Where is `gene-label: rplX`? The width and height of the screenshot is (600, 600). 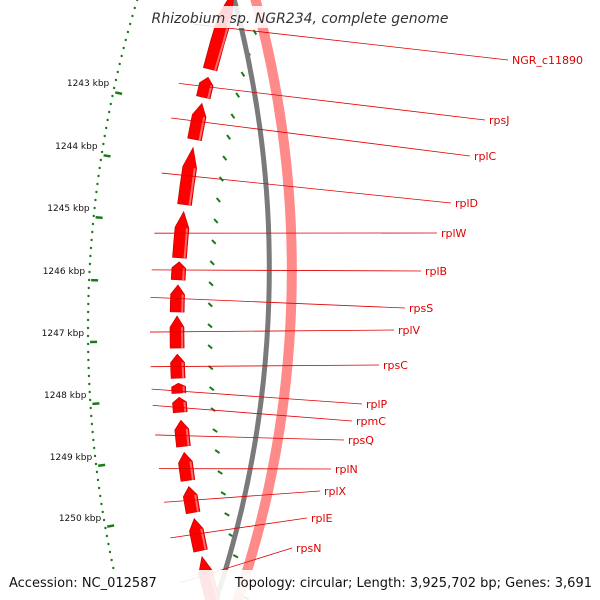
gene-label: rplX is located at coordinates (335, 491).